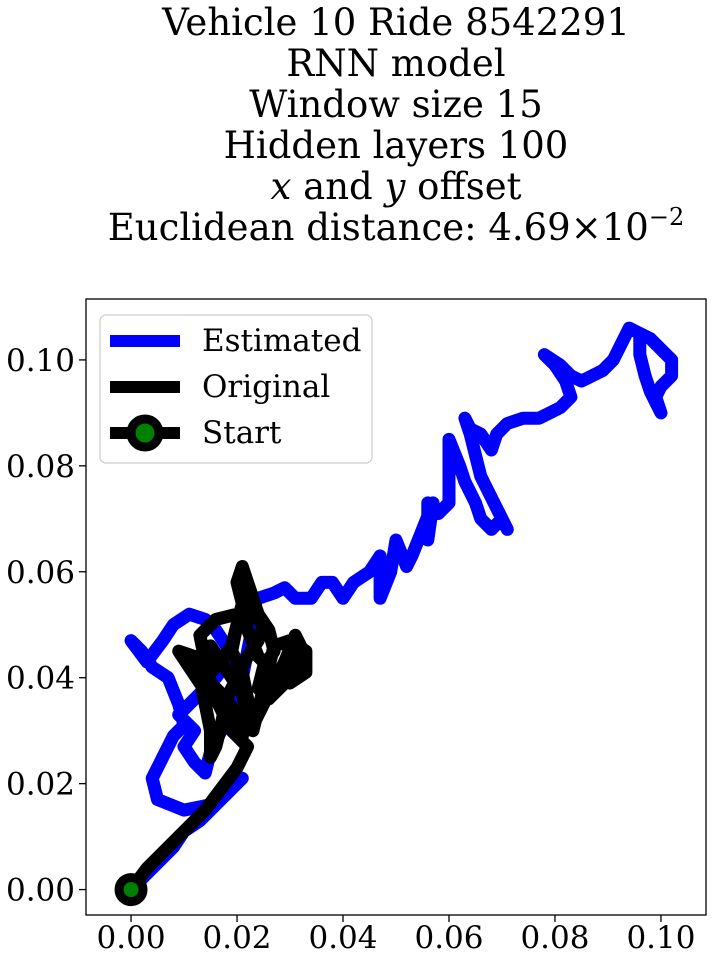  What do you see at coordinates (131, 890) in the screenshot?
I see `start-marker` at bounding box center [131, 890].